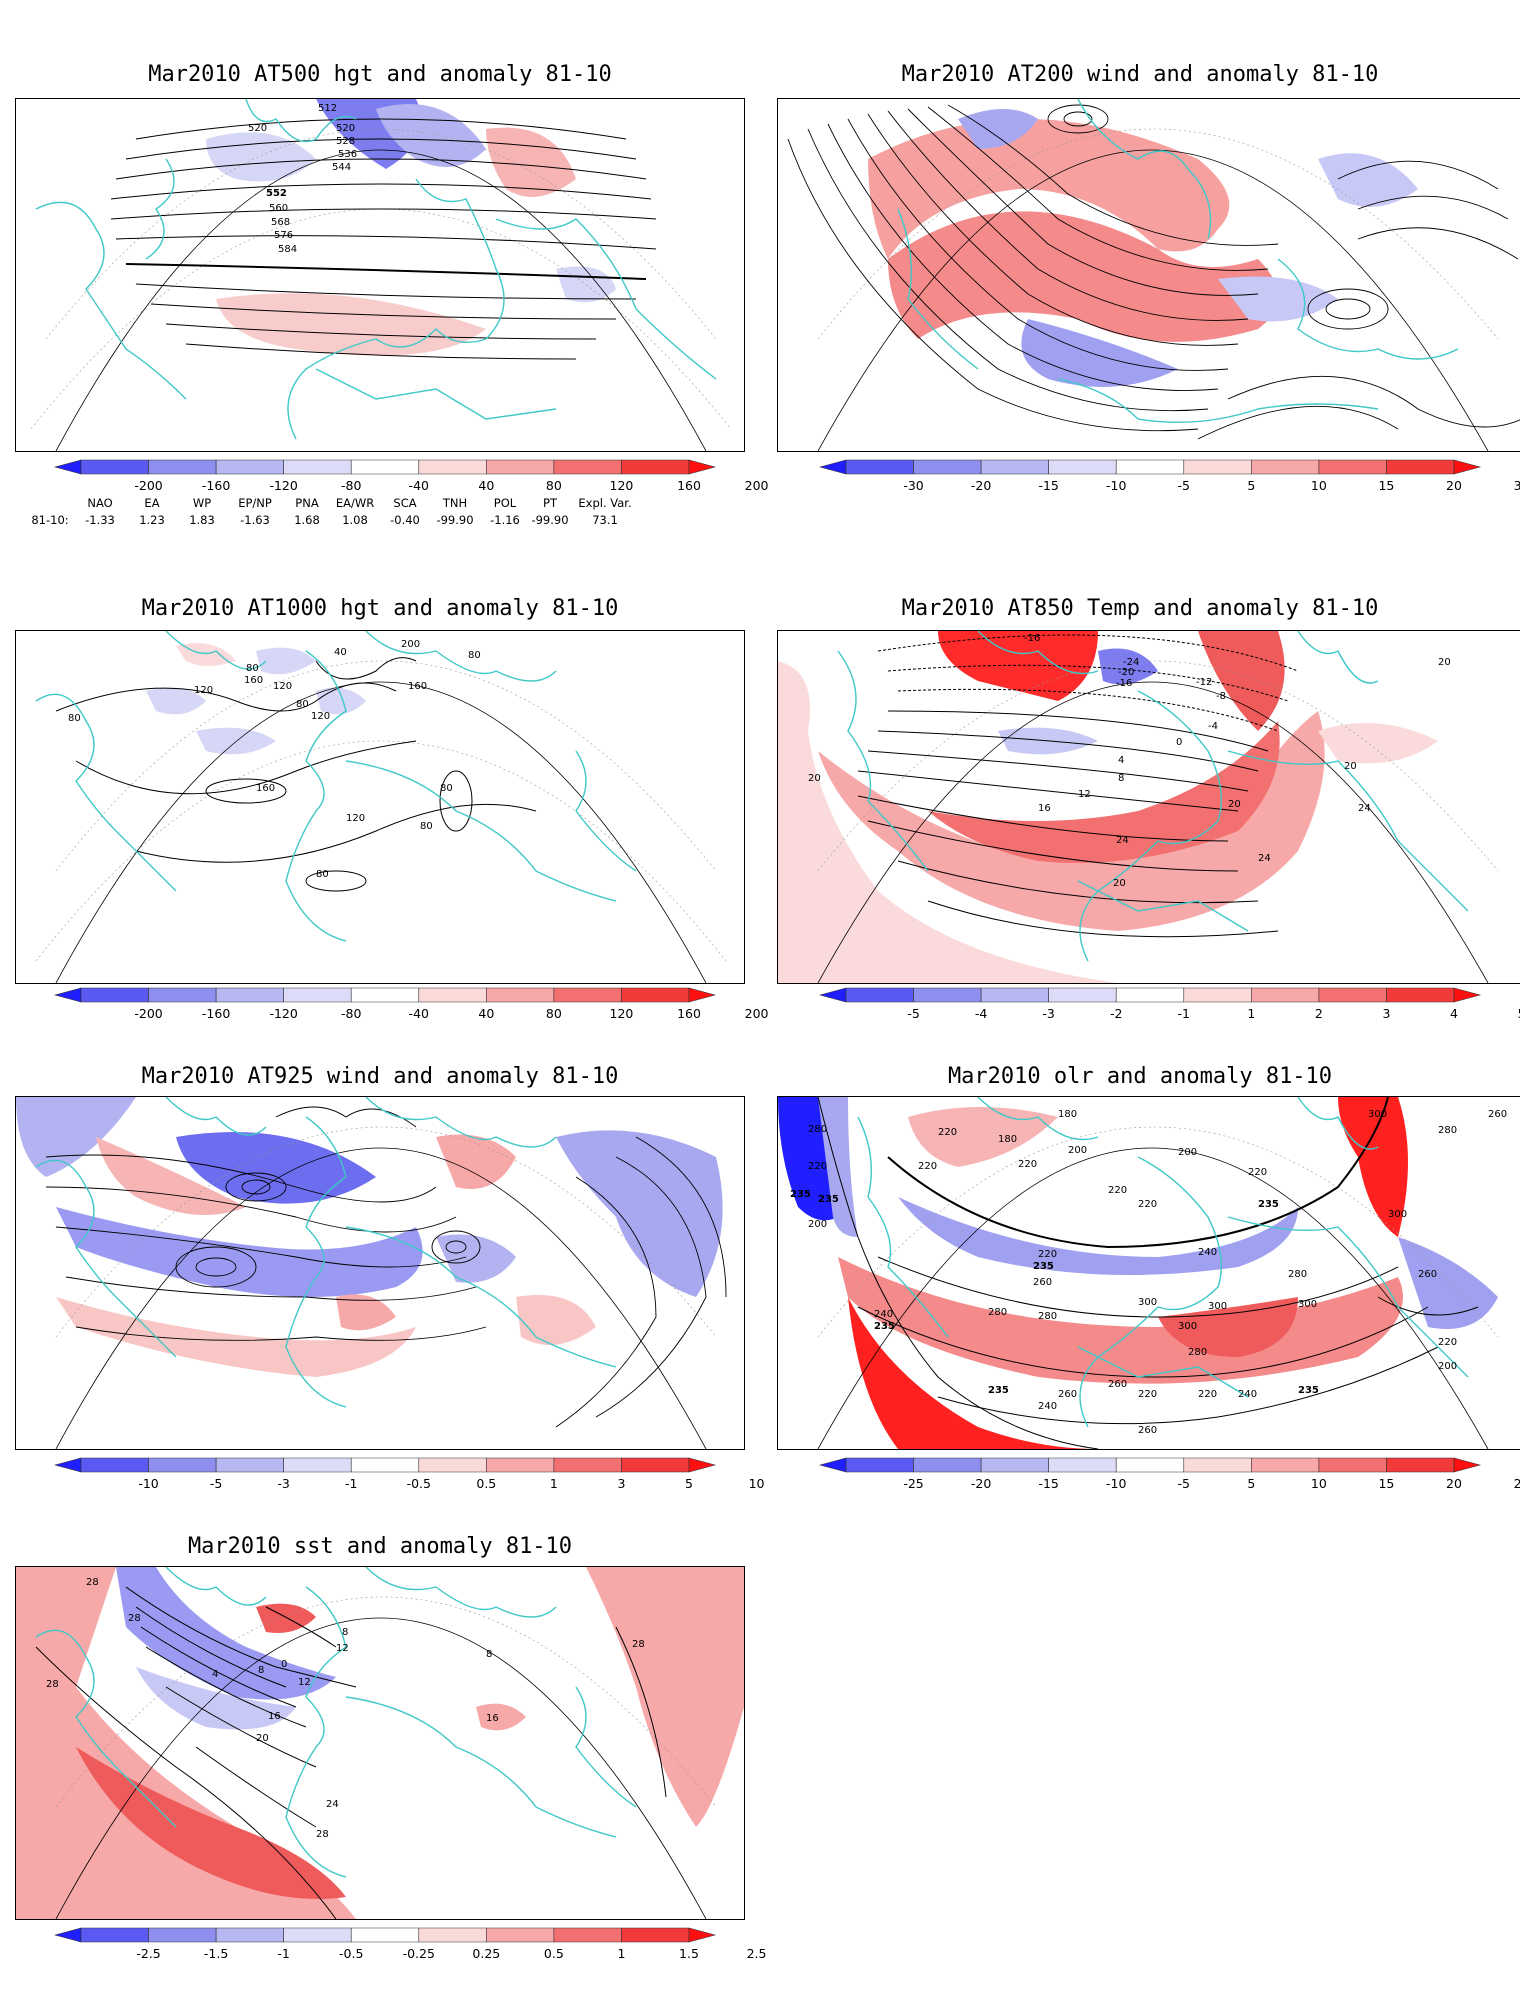 The image size is (1520, 2000). I want to click on map, so click(380, 1273).